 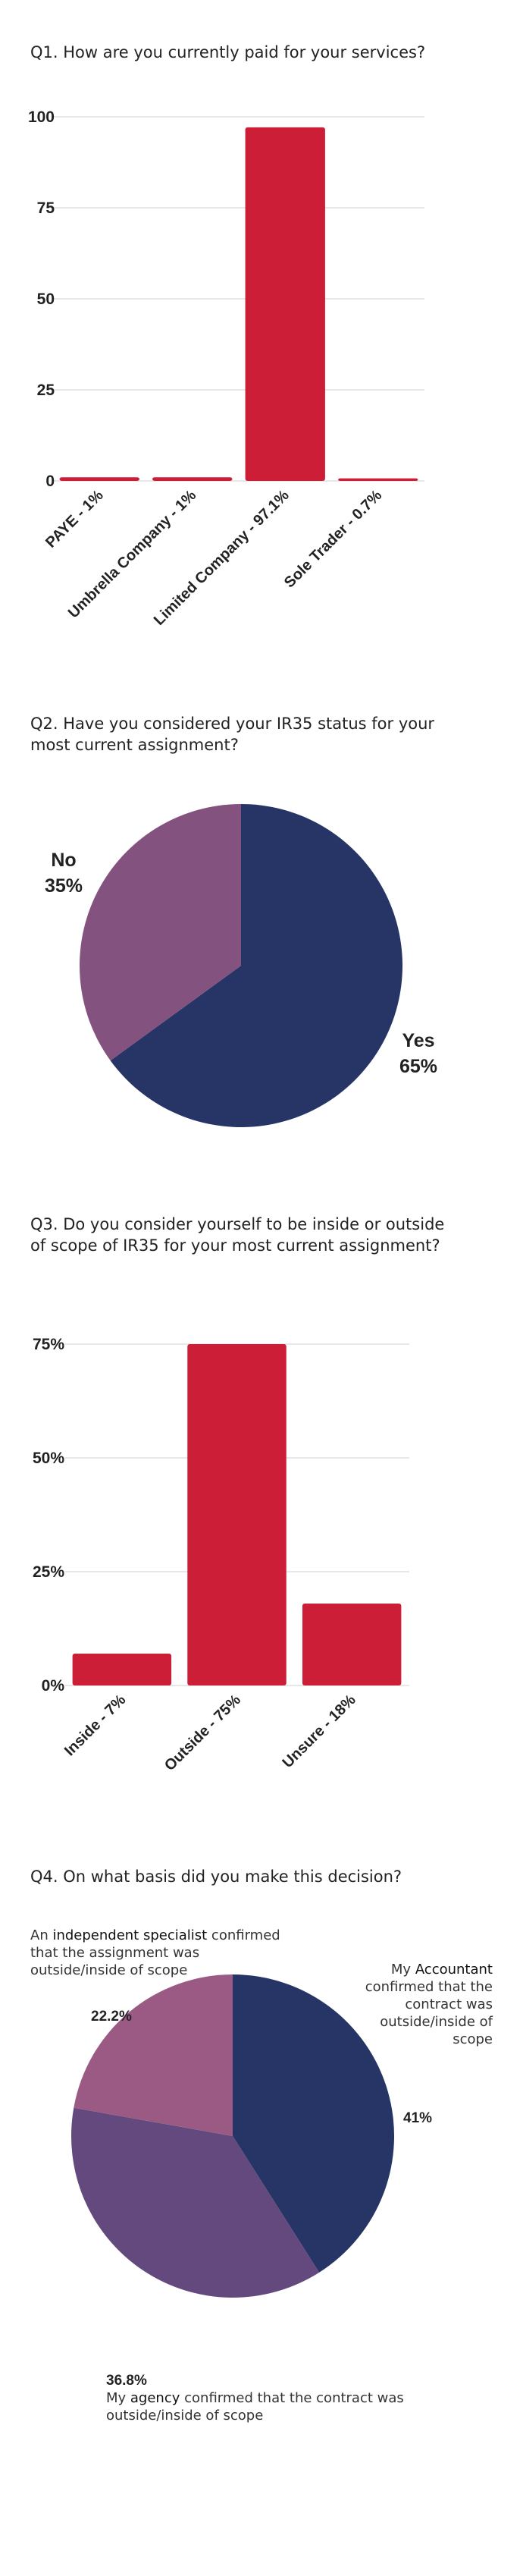 I want to click on q1-y-tick-label: 25, so click(x=46, y=390).